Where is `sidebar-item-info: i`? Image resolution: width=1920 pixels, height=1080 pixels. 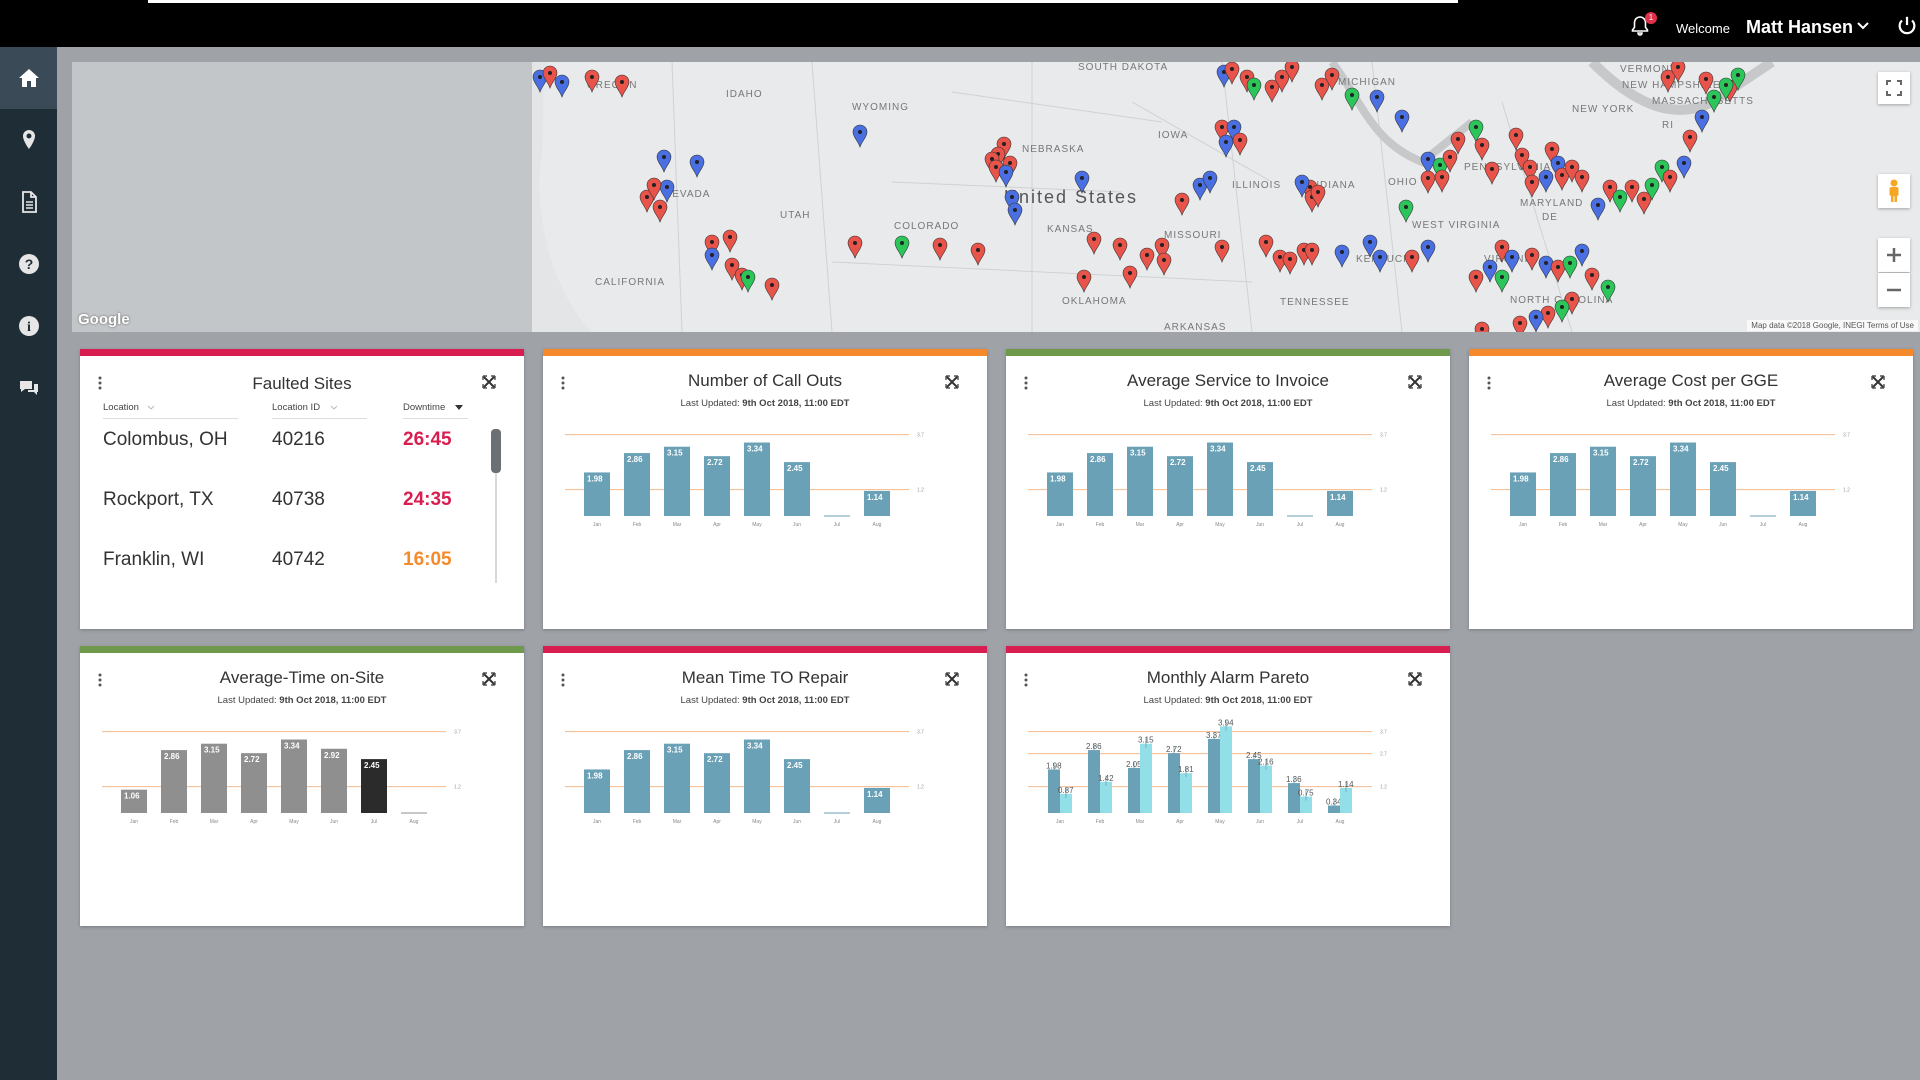
sidebar-item-info: i is located at coordinates (28, 326).